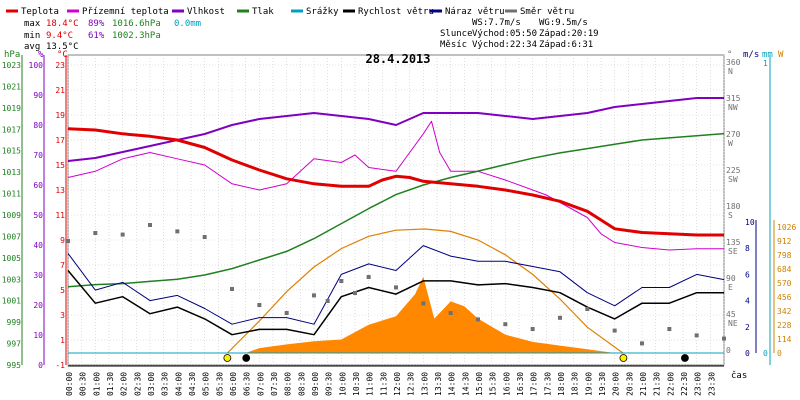 Image resolution: width=800 pixels, height=400 pixels. Describe the element at coordinates (733, 251) in the screenshot. I see `direction-label: SE` at that location.